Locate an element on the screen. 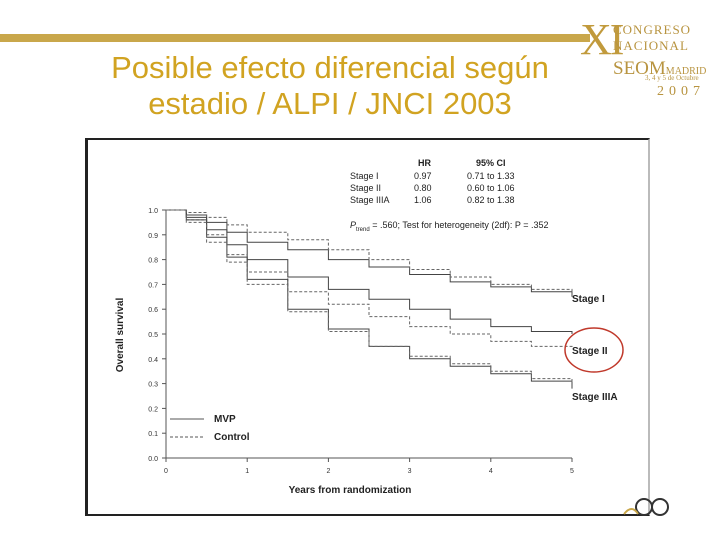 The height and width of the screenshot is (540, 720). y-axis-label: Overall survival is located at coordinates (120, 335).